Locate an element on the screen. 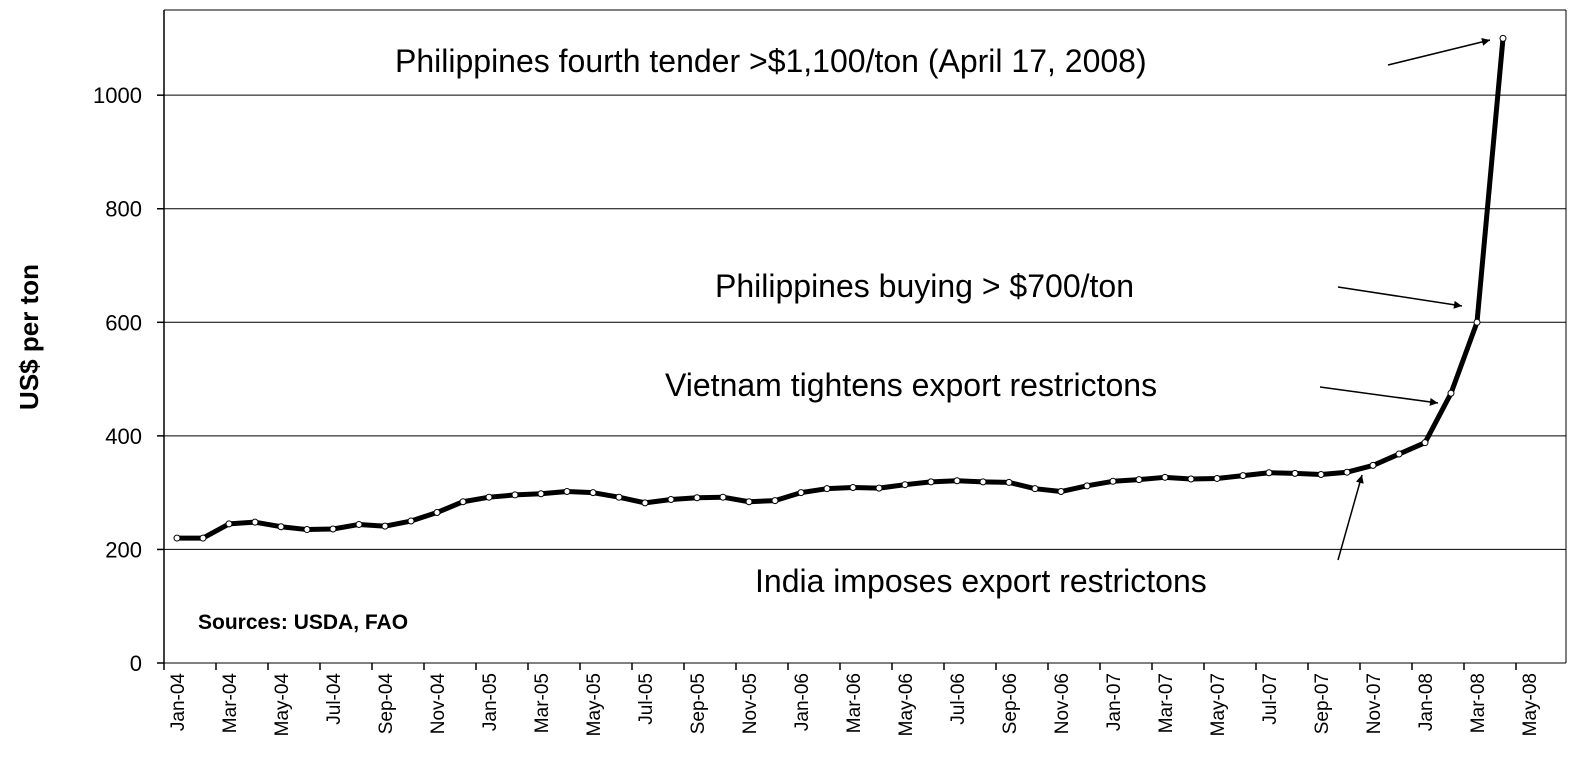 The height and width of the screenshot is (775, 1584). y-axis-label: US$ per ton is located at coordinates (29, 337).